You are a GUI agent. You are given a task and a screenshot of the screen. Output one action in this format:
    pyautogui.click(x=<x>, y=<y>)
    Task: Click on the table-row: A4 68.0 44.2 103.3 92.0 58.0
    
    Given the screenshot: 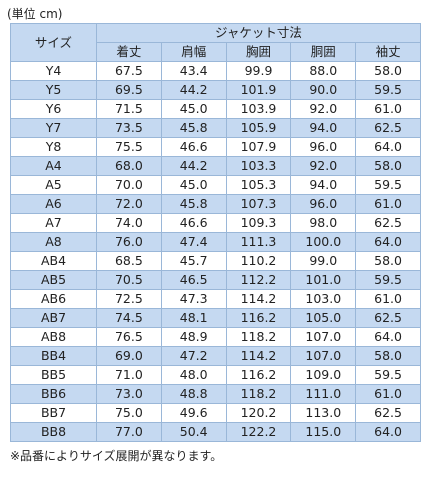 What is the action you would take?
    pyautogui.click(x=215, y=166)
    